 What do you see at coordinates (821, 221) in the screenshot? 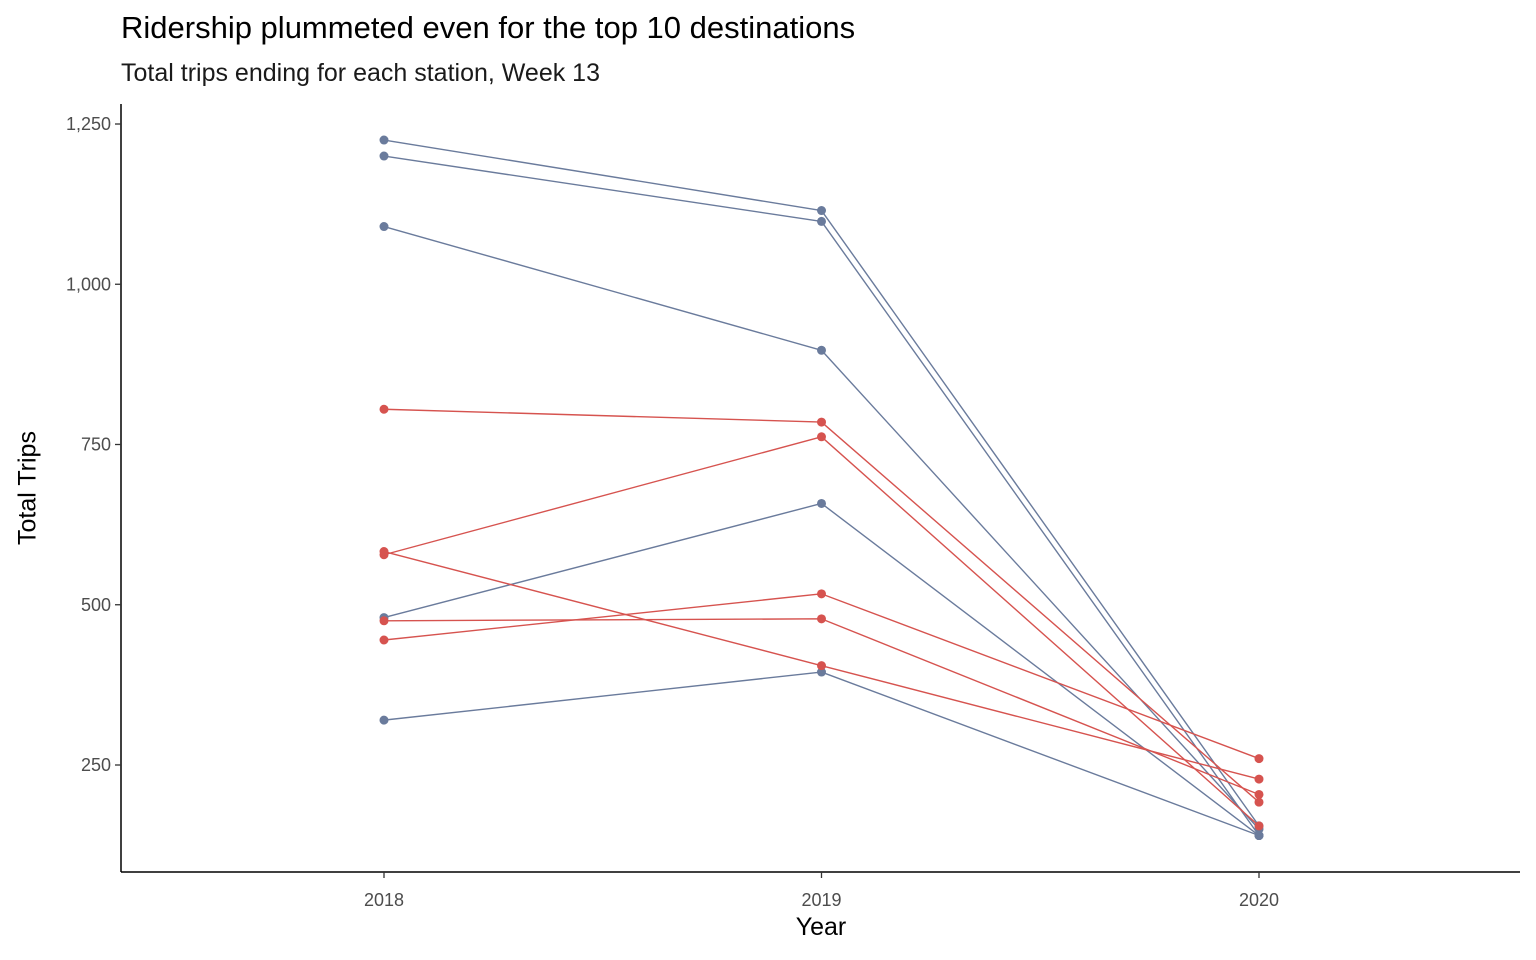
I see `data-point-s2-2019` at bounding box center [821, 221].